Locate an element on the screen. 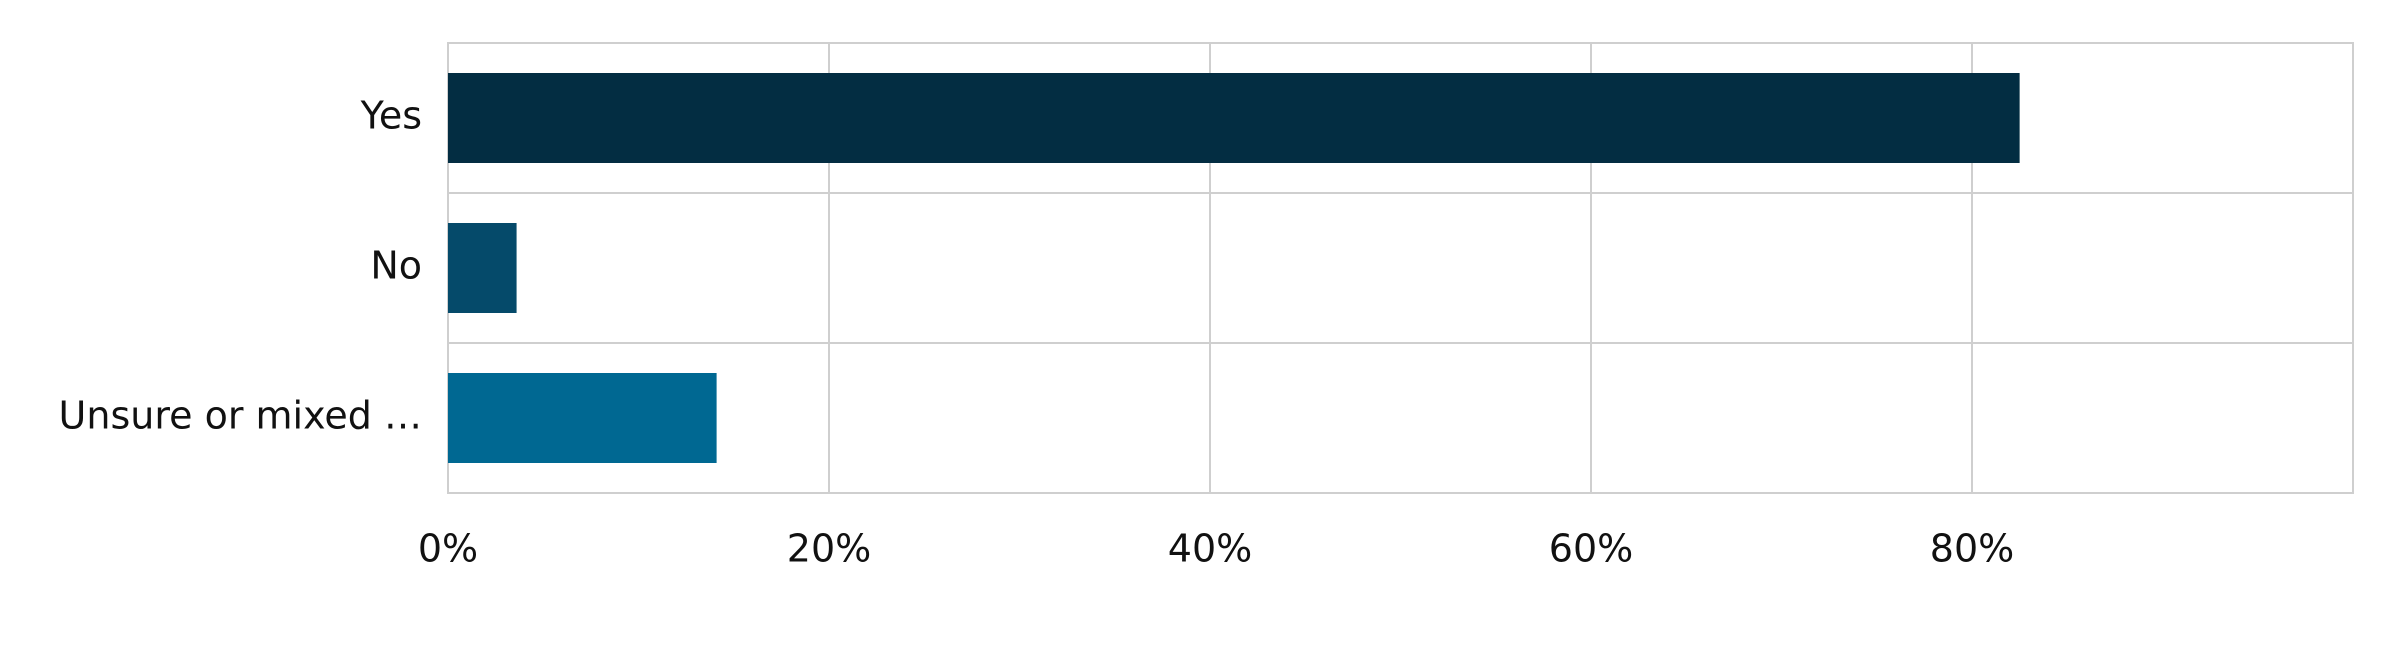 Image resolution: width=2400 pixels, height=657 pixels. x-tick-label: 0% is located at coordinates (448, 549).